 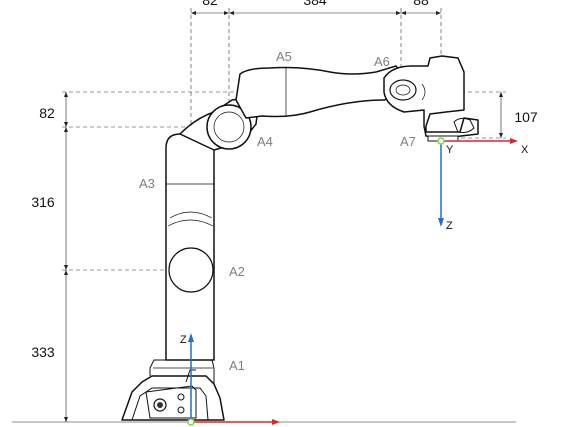 What do you see at coordinates (315, 4) in the screenshot?
I see `dim-label-top-mid: 384` at bounding box center [315, 4].